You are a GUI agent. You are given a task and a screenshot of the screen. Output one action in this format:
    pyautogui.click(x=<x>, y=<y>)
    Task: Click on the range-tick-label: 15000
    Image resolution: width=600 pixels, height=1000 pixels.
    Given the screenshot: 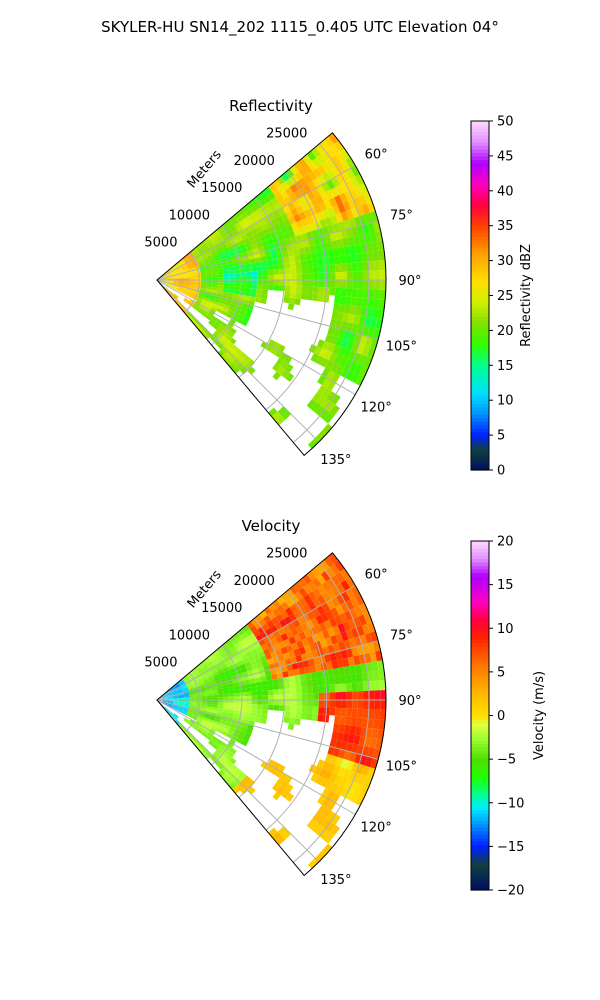 What is the action you would take?
    pyautogui.click(x=221, y=608)
    